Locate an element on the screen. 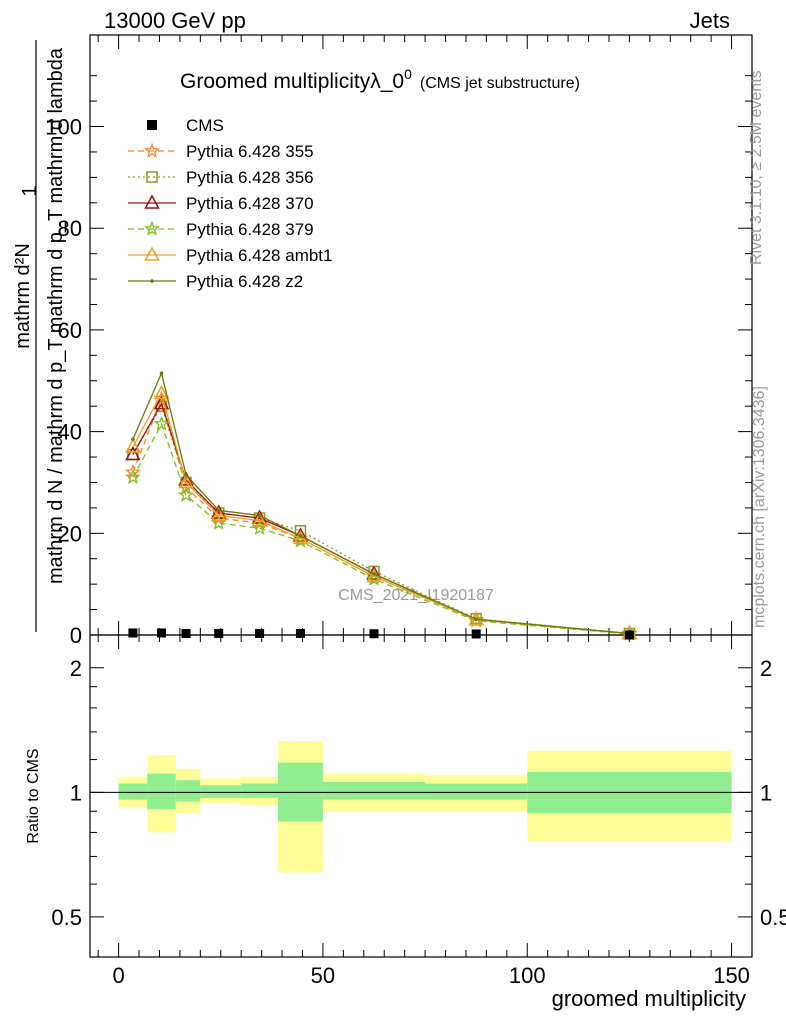 This screenshot has width=786, height=1024. cms-points is located at coordinates (381, 634).